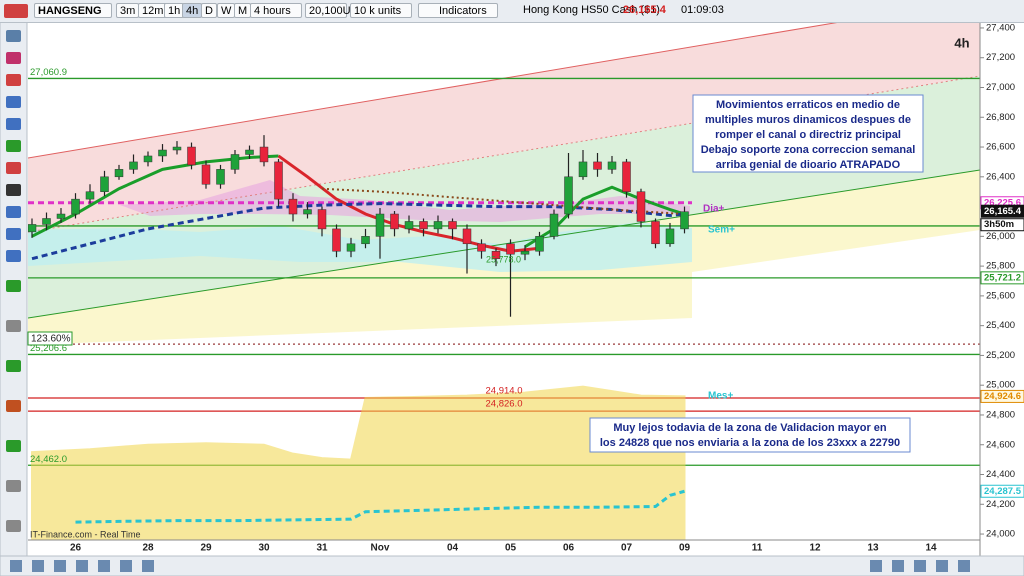 This screenshot has height=576, width=1024. What do you see at coordinates (1000, 147) in the screenshot?
I see `y-tick-label: 26,600` at bounding box center [1000, 147].